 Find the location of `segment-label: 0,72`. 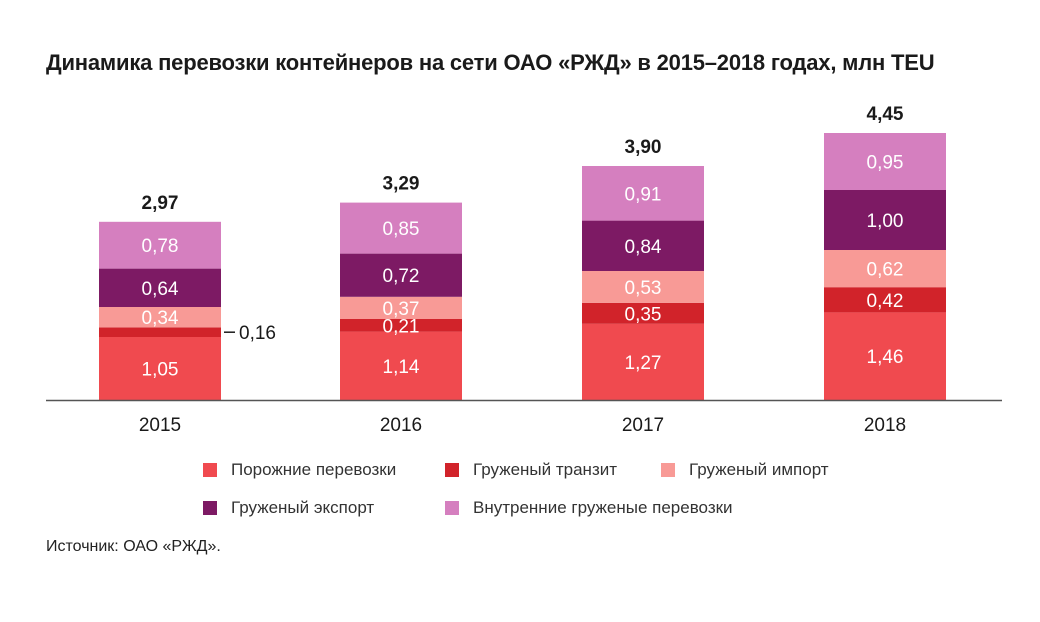

segment-label: 0,72 is located at coordinates (401, 276).